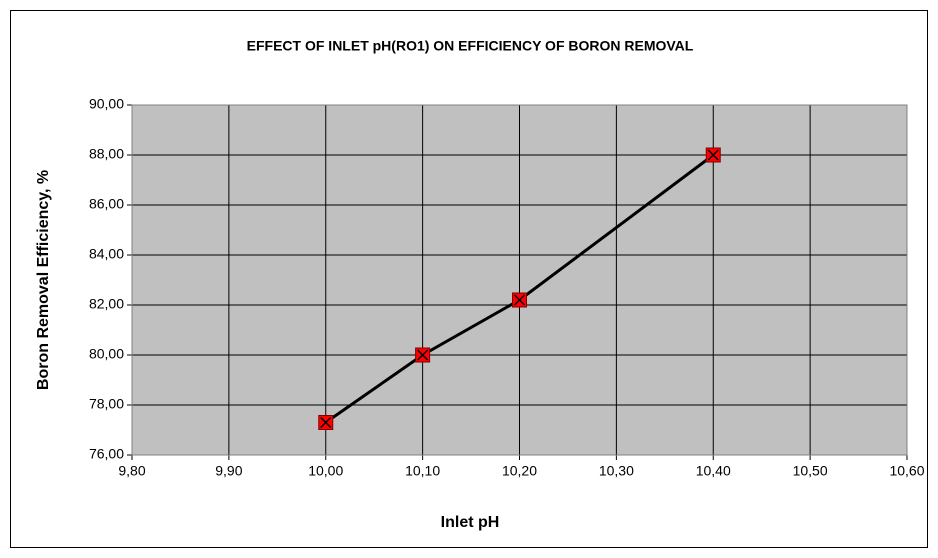 Image resolution: width=938 pixels, height=558 pixels. I want to click on x-tick-label: 10,50, so click(810, 471).